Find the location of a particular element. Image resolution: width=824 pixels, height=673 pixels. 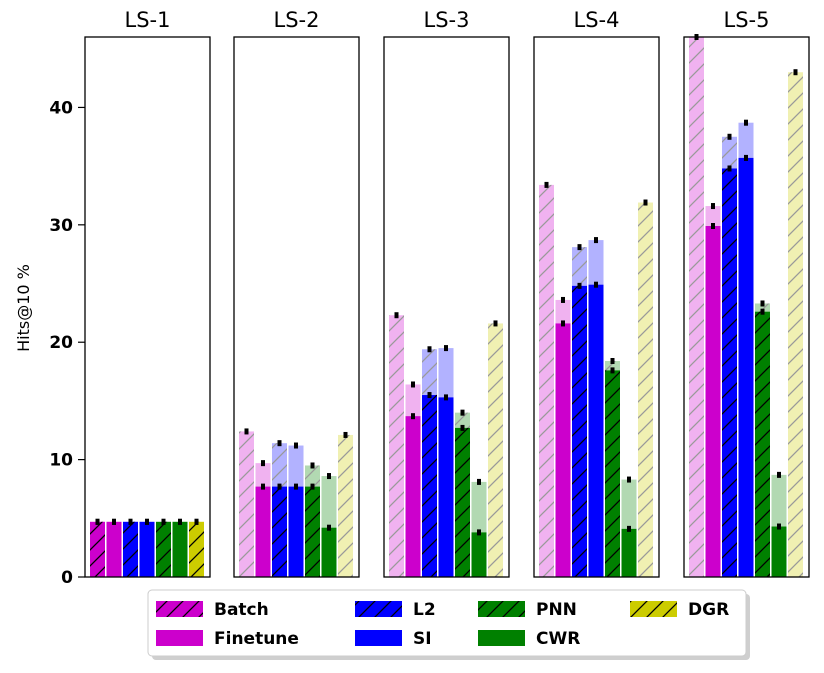

y-tick-label: 30 is located at coordinates (61, 226).